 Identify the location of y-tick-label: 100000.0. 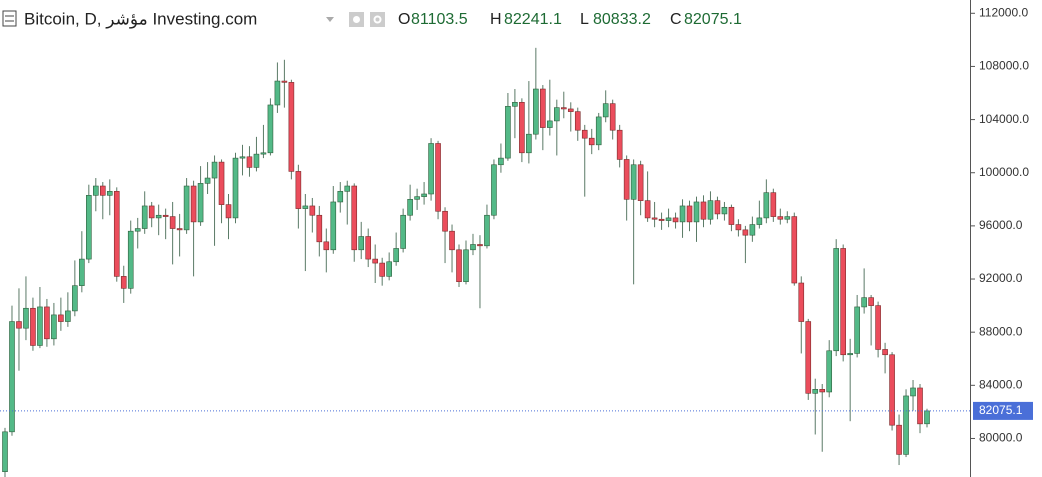
(1004, 172).